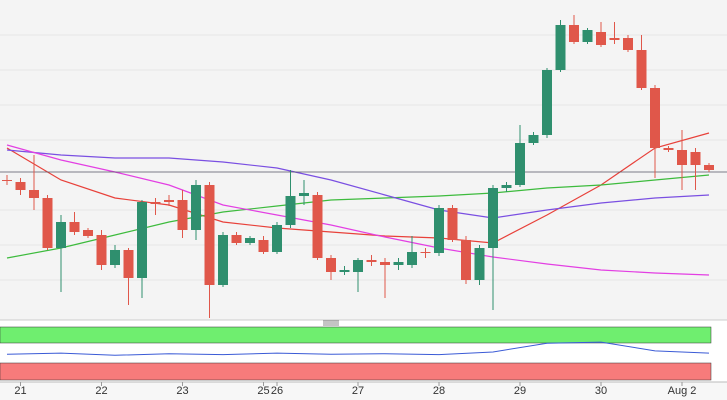 Image resolution: width=727 pixels, height=400 pixels. Describe the element at coordinates (356, 335) in the screenshot. I see `overbought-band` at that location.